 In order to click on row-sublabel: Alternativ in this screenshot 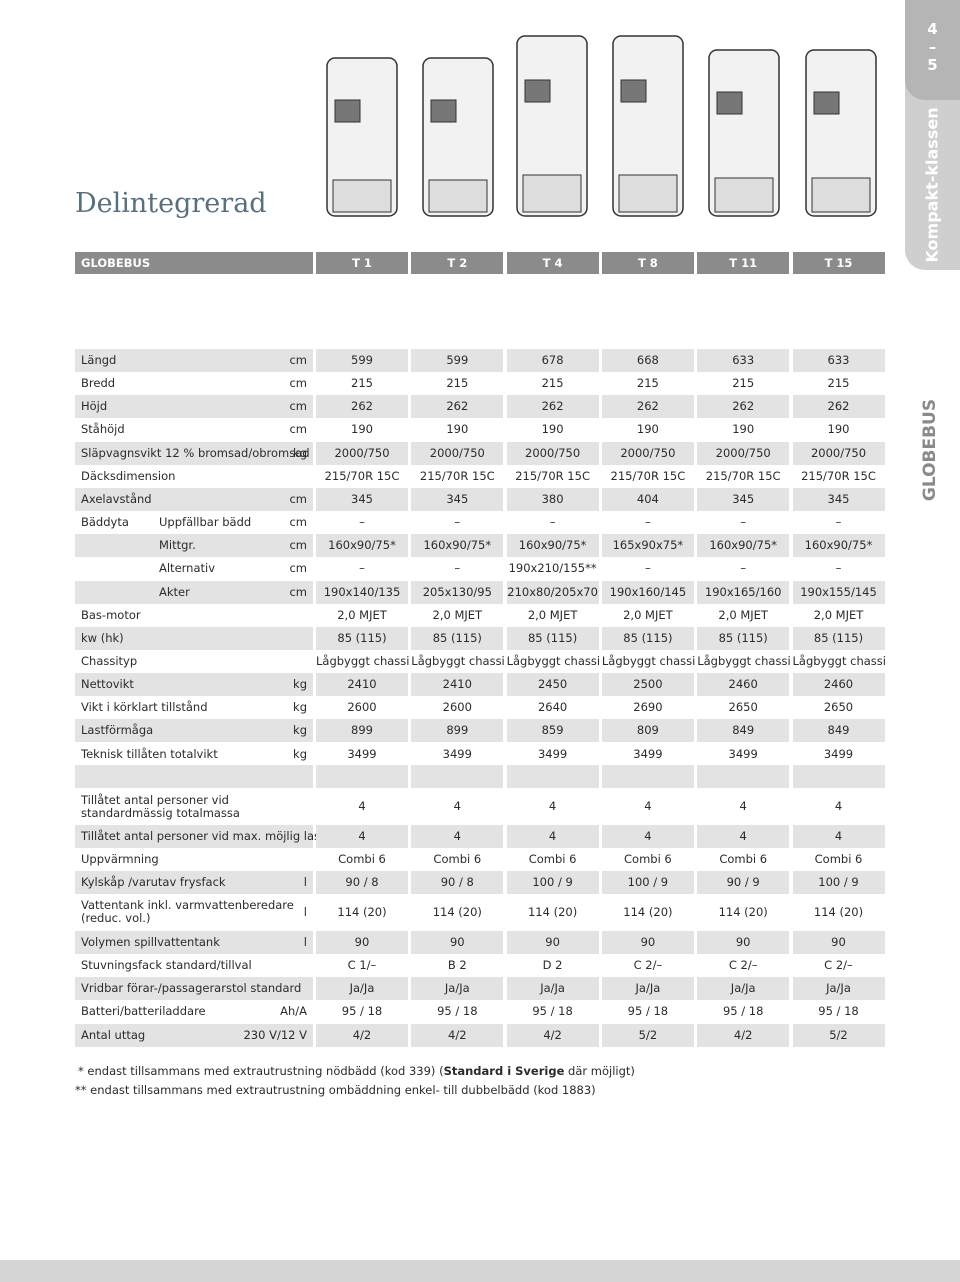, I will do `click(187, 568)`.